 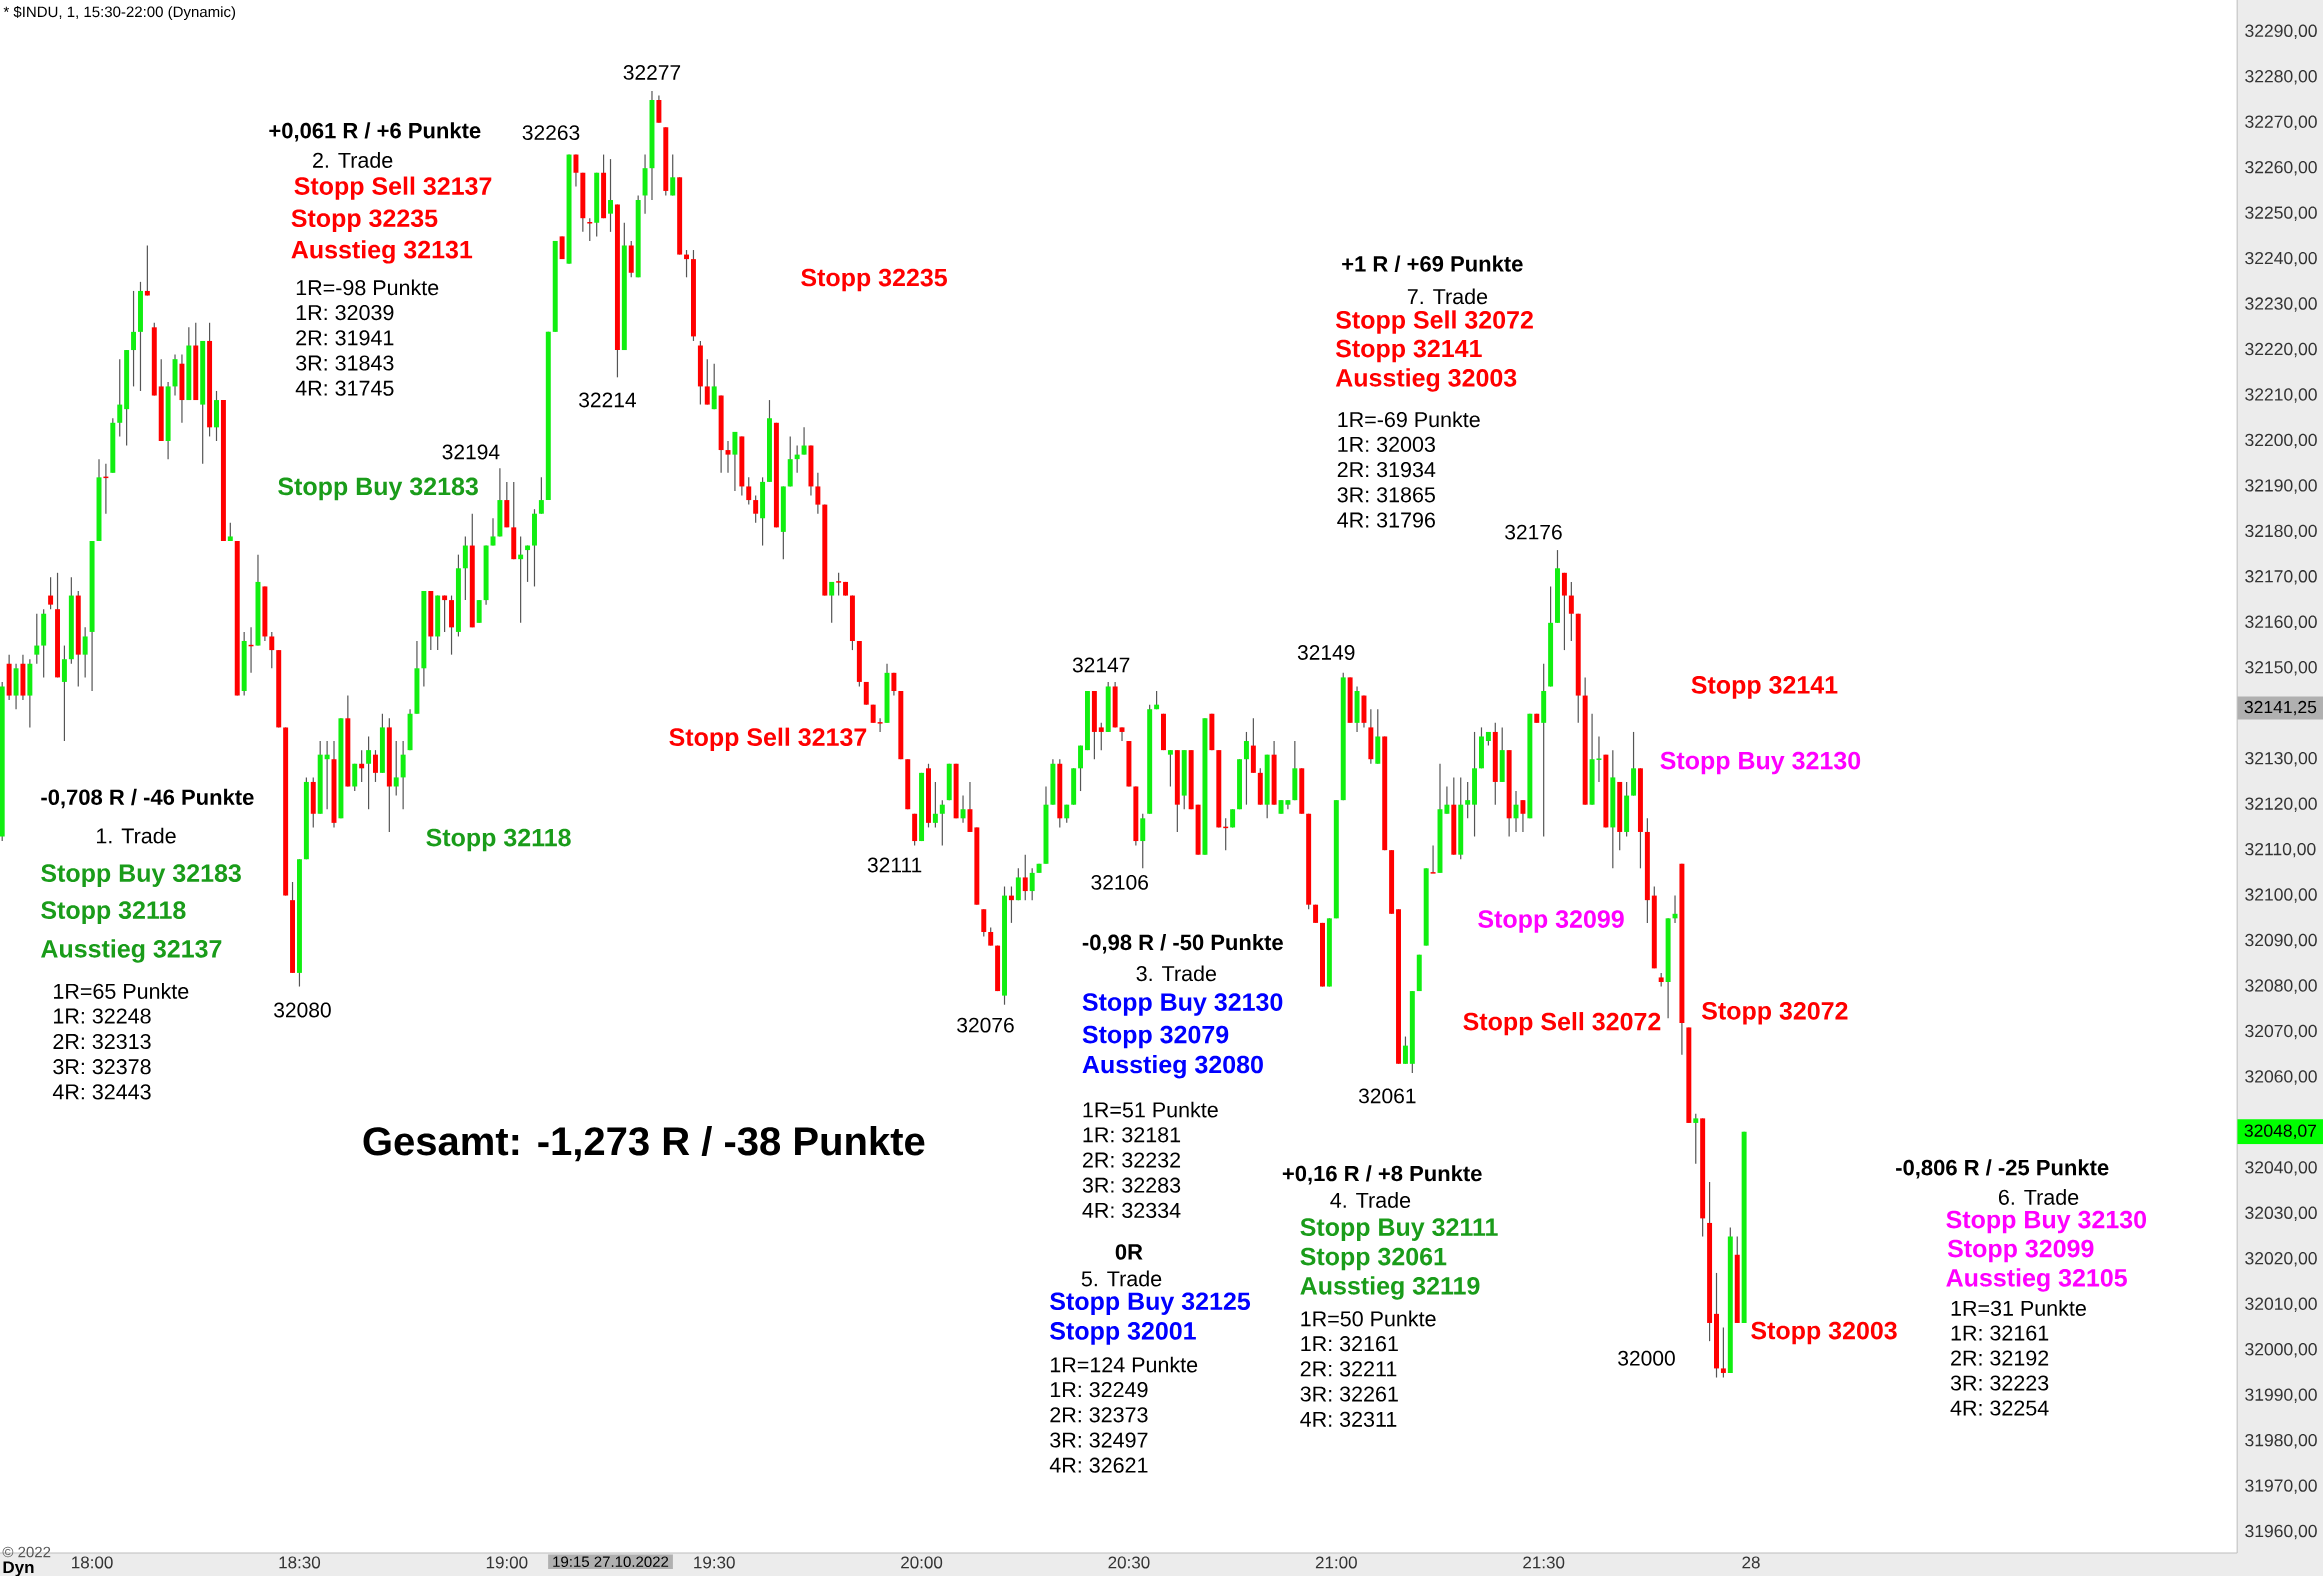 What do you see at coordinates (2281, 168) in the screenshot?
I see `y-tick-label: 32260,00` at bounding box center [2281, 168].